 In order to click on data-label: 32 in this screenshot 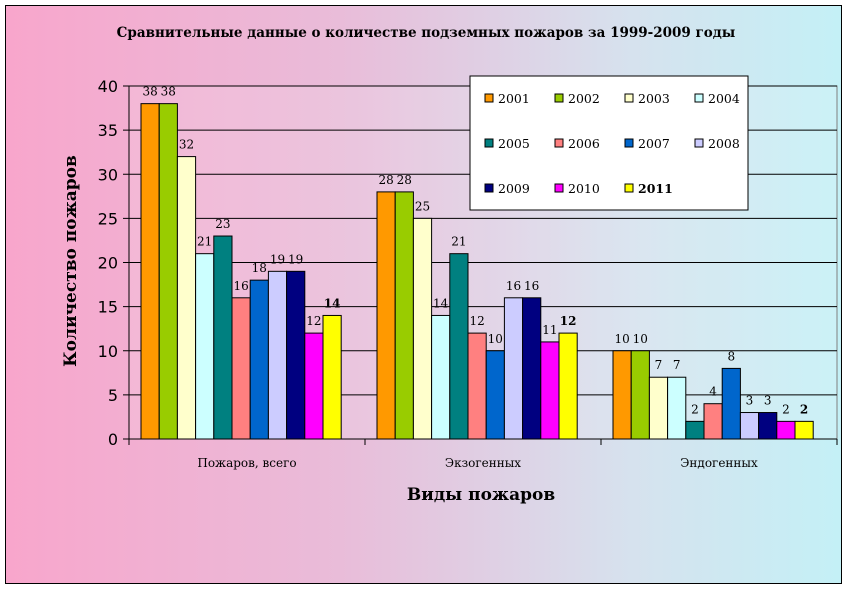, I will do `click(186, 145)`.